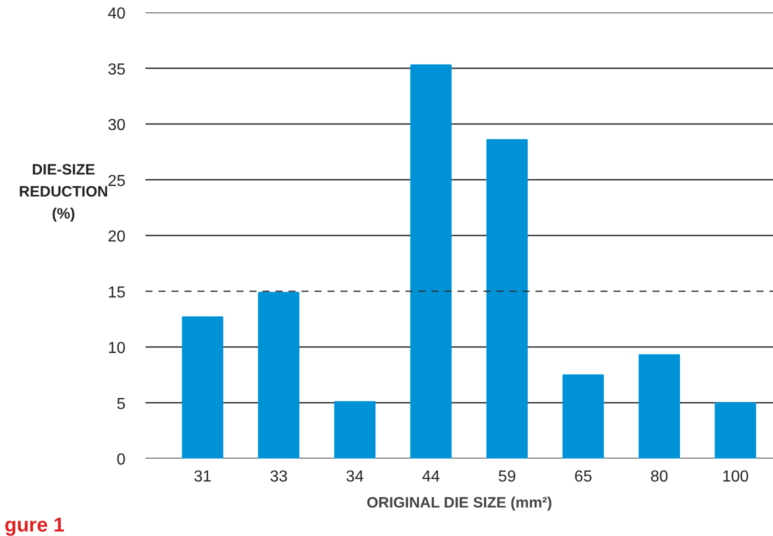  Describe the element at coordinates (117, 181) in the screenshot. I see `y-tick-label: 25` at that location.